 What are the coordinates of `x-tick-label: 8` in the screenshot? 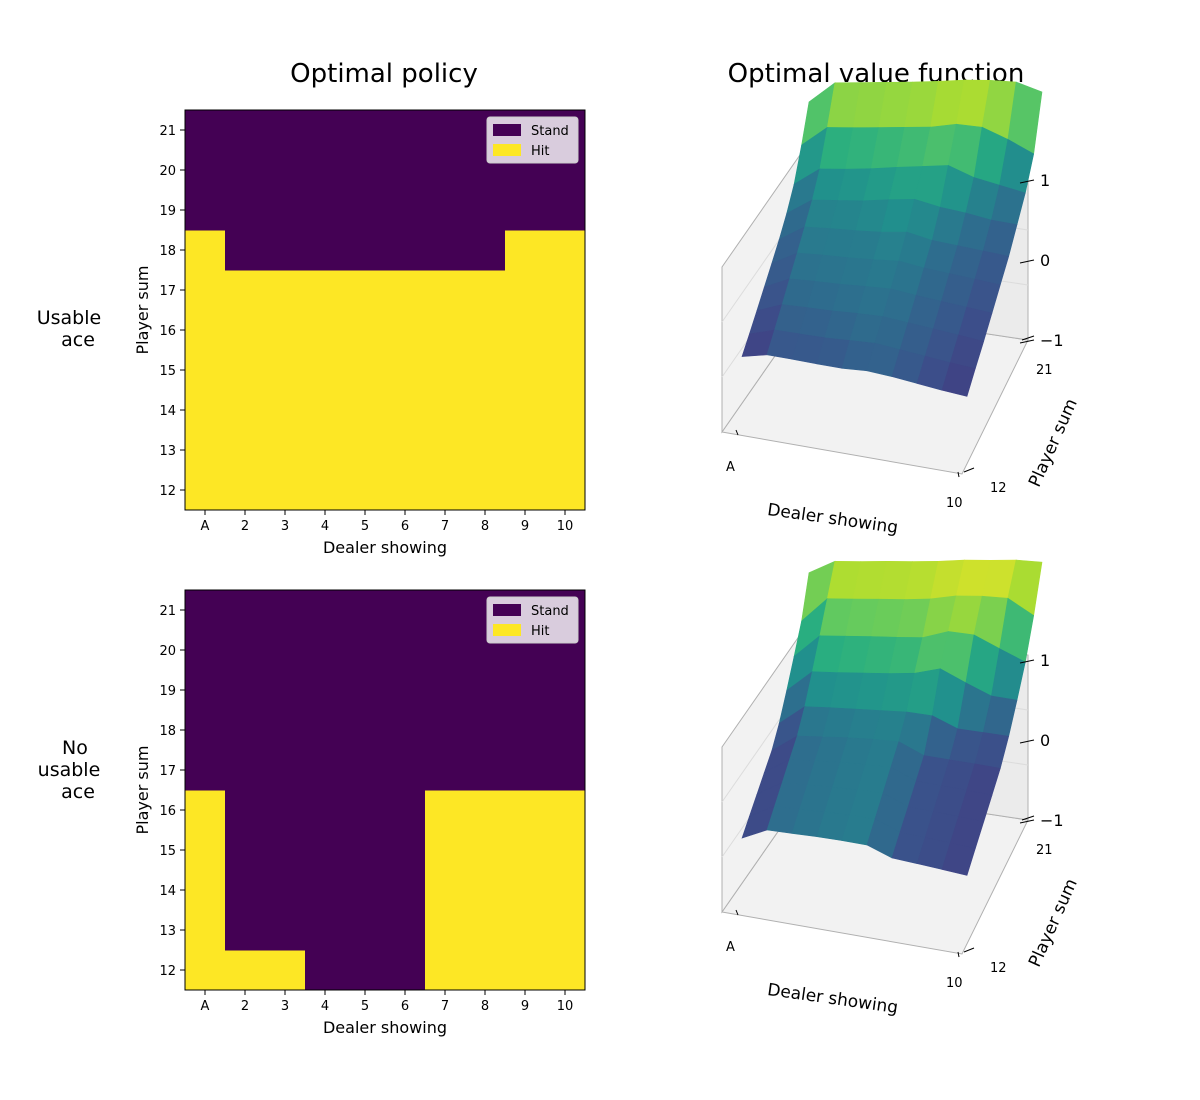 It's located at (485, 526).